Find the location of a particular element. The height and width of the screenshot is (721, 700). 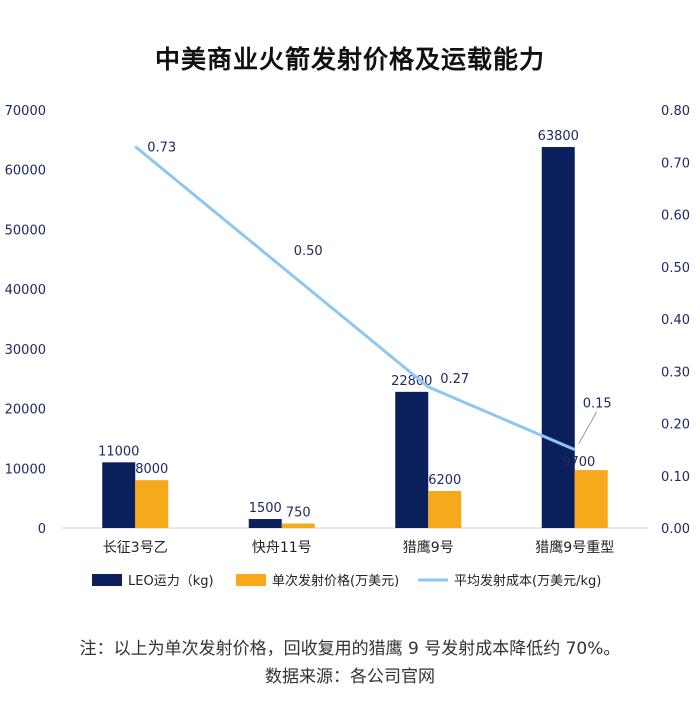

y-right-tick-label: 0.70 is located at coordinates (675, 163).